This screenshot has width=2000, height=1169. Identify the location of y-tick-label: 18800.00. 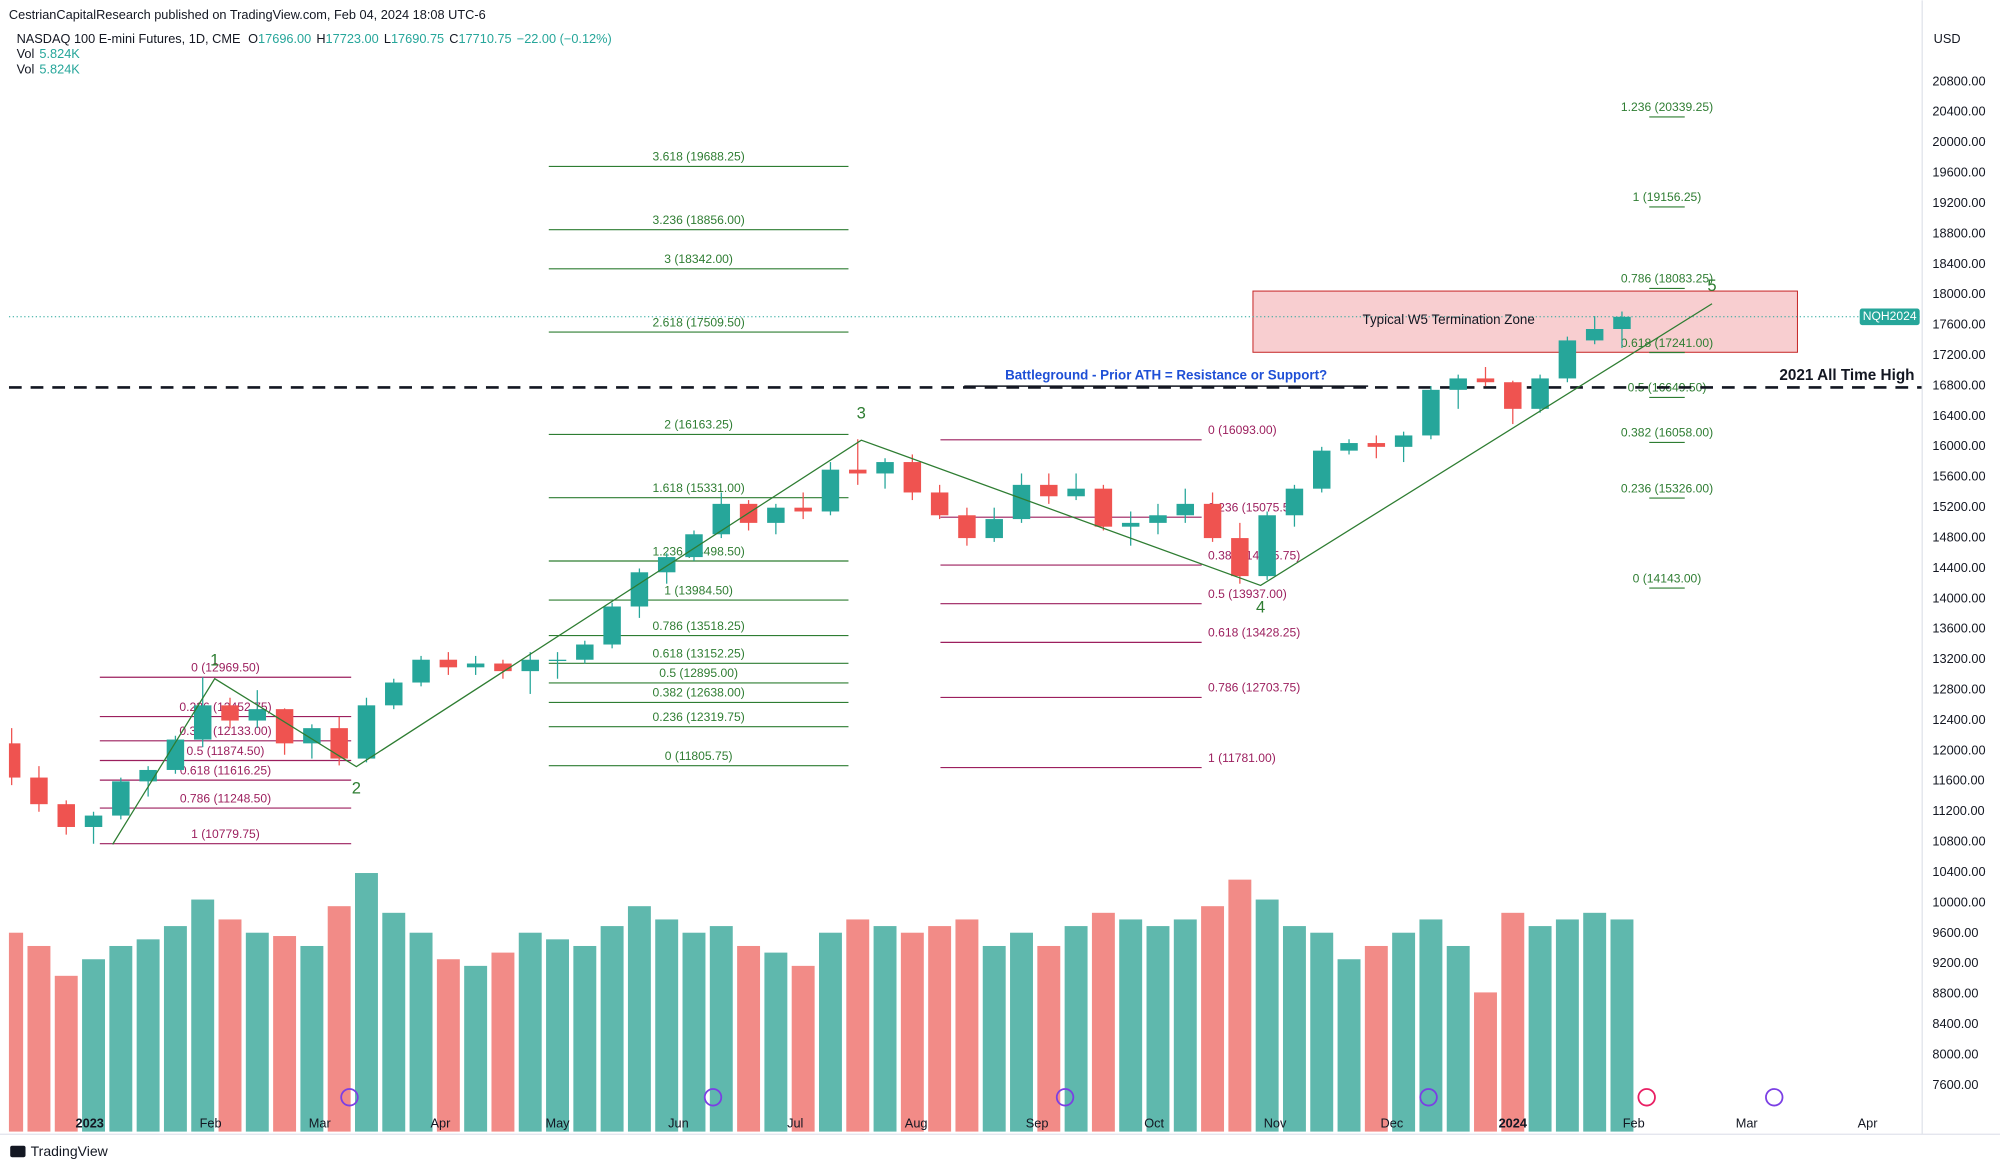
(1958, 232).